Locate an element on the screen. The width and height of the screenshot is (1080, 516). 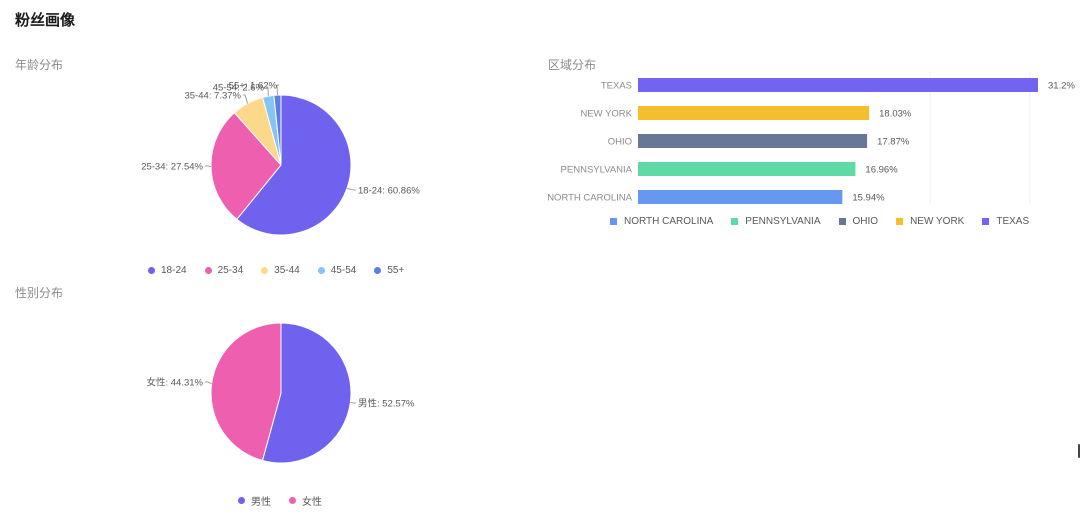
age-slice-label-2: 35-44: 7.37% is located at coordinates (212, 96).